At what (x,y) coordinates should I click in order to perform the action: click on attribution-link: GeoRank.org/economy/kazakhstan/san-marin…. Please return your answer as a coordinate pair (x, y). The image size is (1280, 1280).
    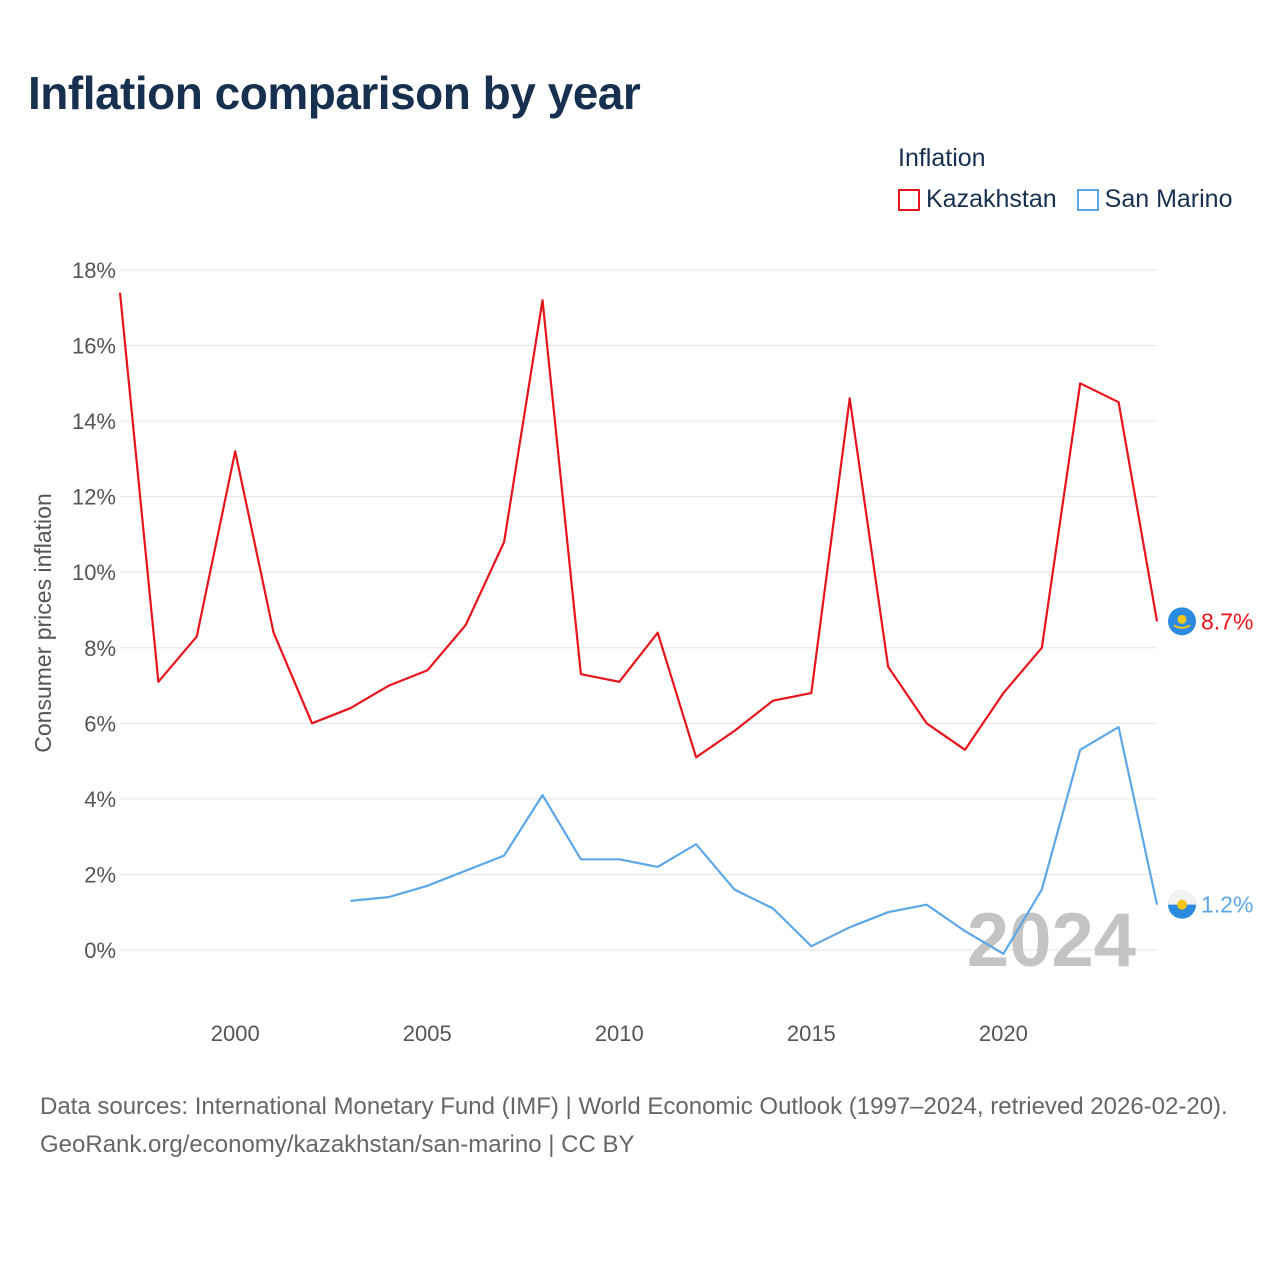
    Looking at the image, I should click on (337, 1144).